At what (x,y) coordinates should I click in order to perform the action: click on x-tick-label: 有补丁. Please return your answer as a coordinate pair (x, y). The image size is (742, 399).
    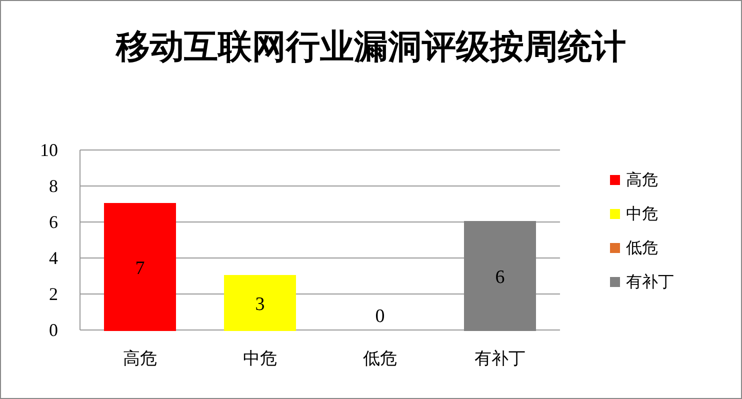
    Looking at the image, I should click on (500, 359).